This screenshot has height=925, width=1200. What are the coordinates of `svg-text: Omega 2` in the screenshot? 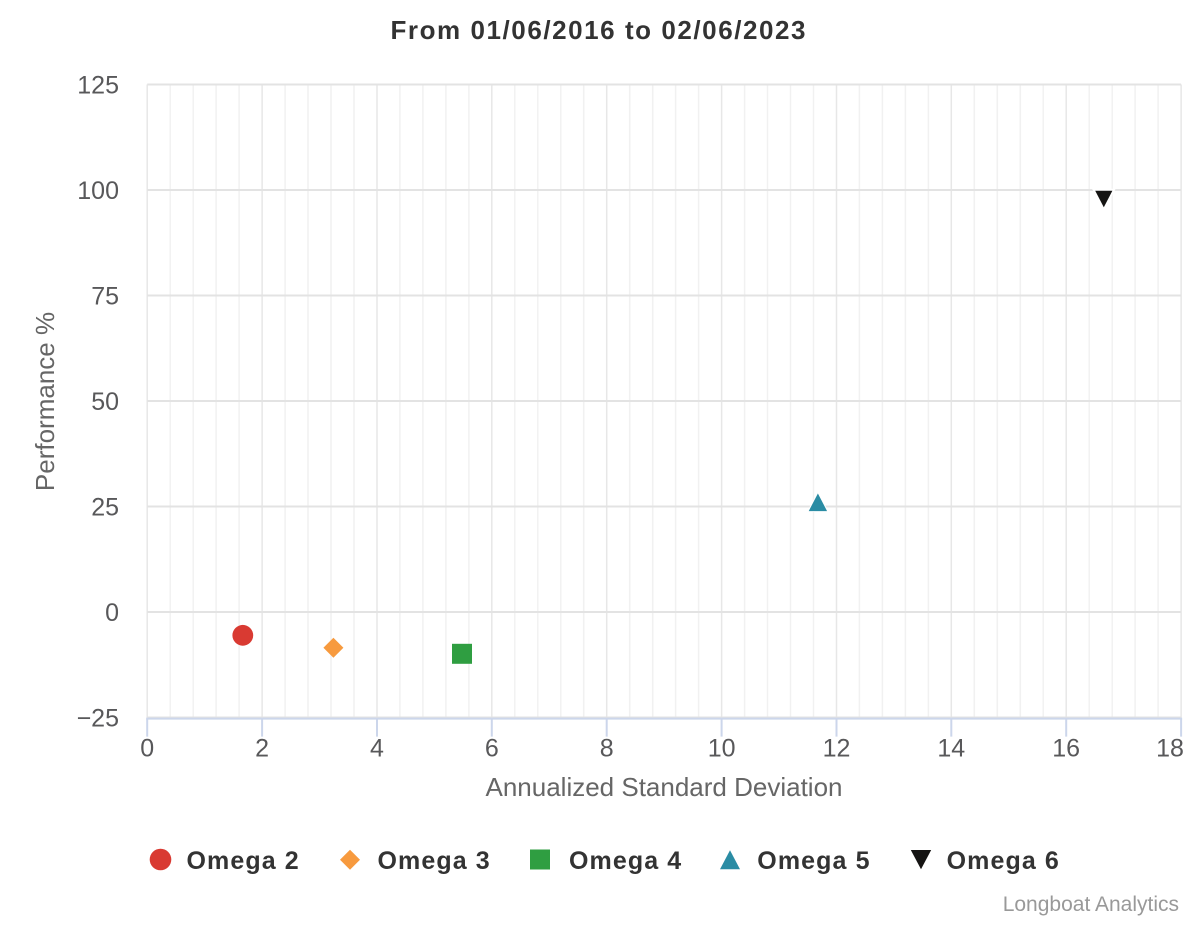 It's located at (243, 861).